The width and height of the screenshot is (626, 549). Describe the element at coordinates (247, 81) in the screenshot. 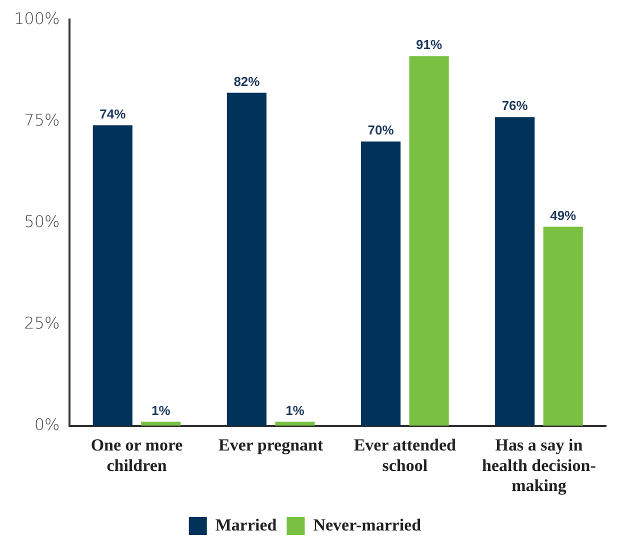

I see `data-label: 82%` at that location.